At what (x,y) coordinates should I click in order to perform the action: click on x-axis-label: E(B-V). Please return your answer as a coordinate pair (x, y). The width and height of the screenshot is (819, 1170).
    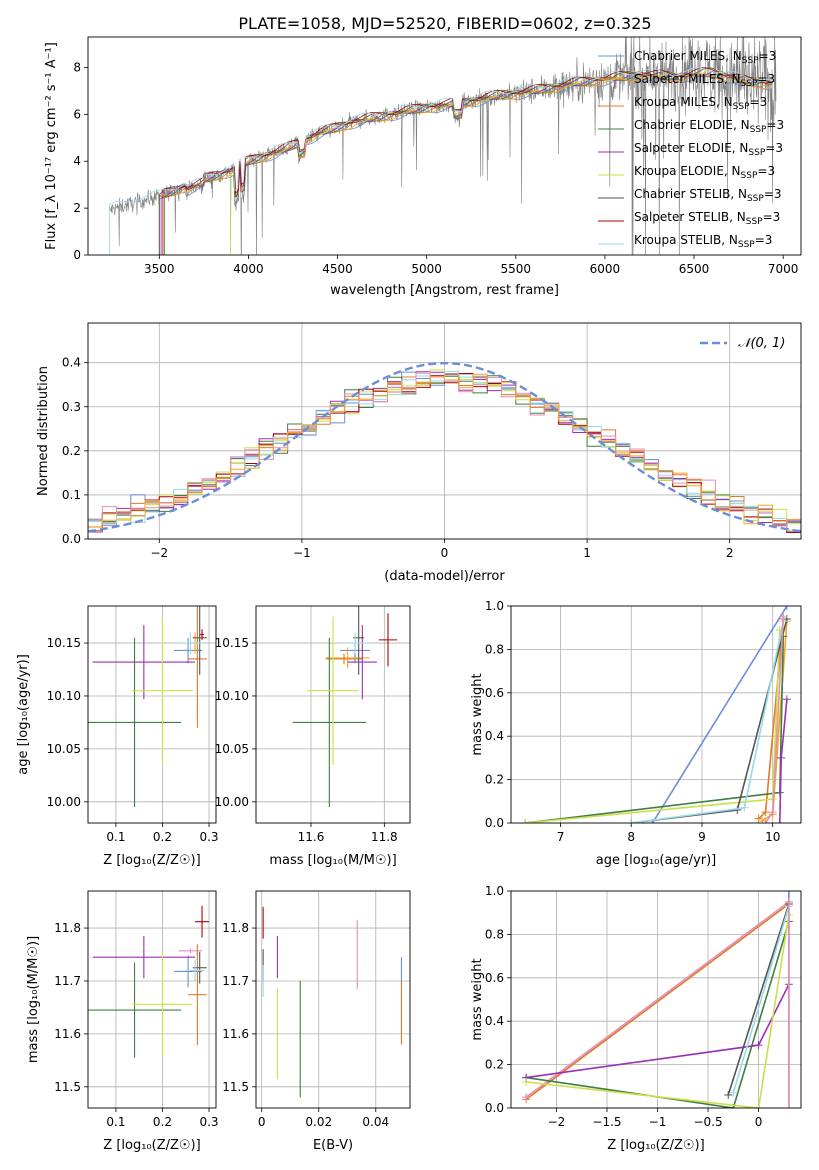
    Looking at the image, I should click on (333, 1145).